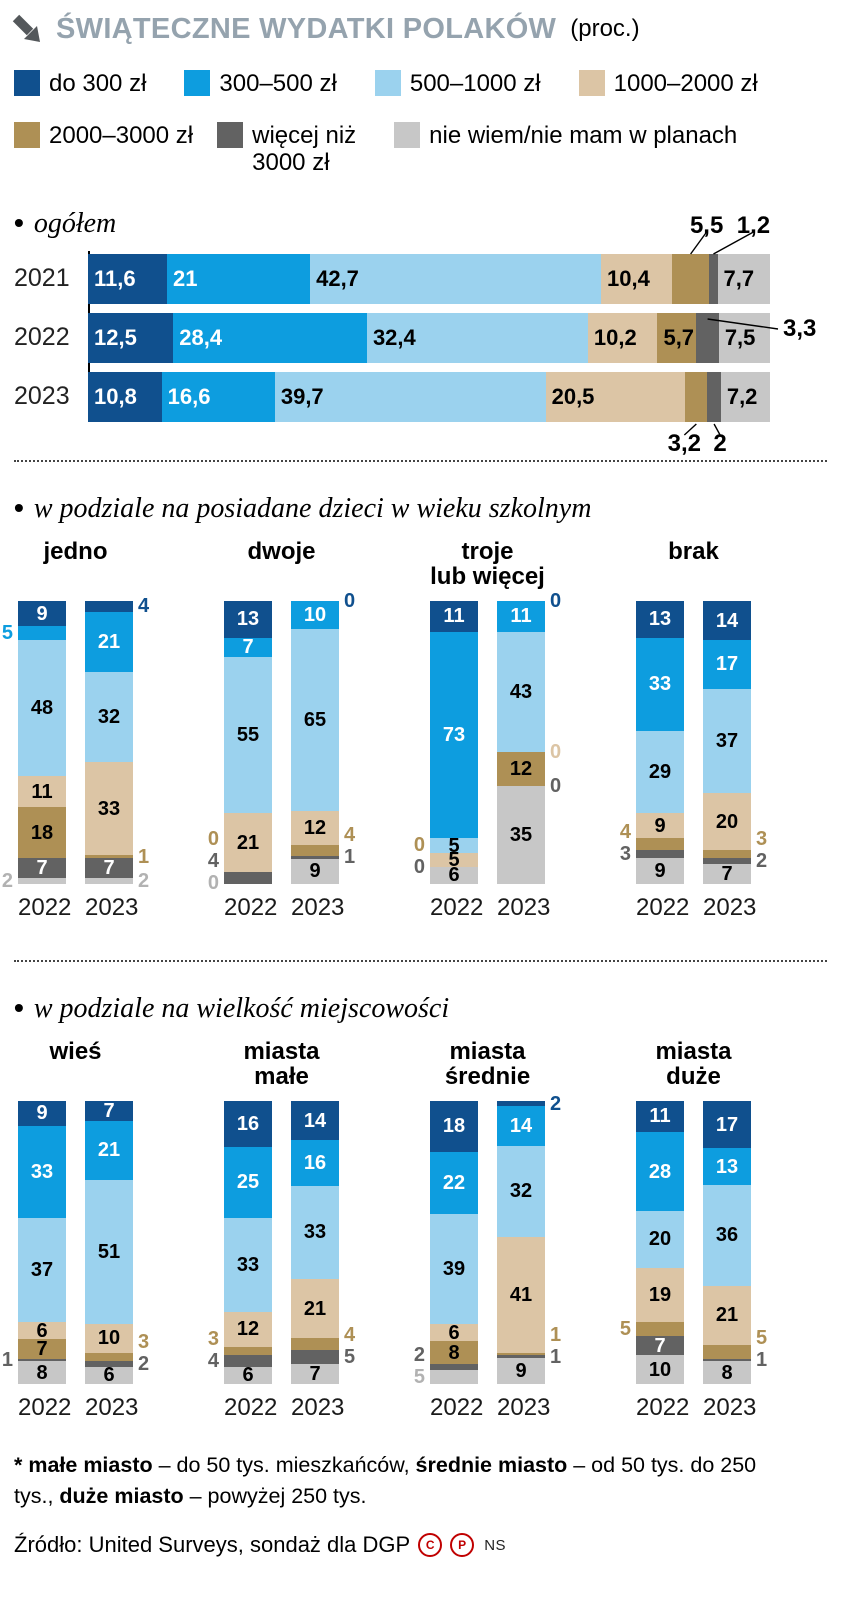  I want to click on bar-value-label: 5, so click(454, 859).